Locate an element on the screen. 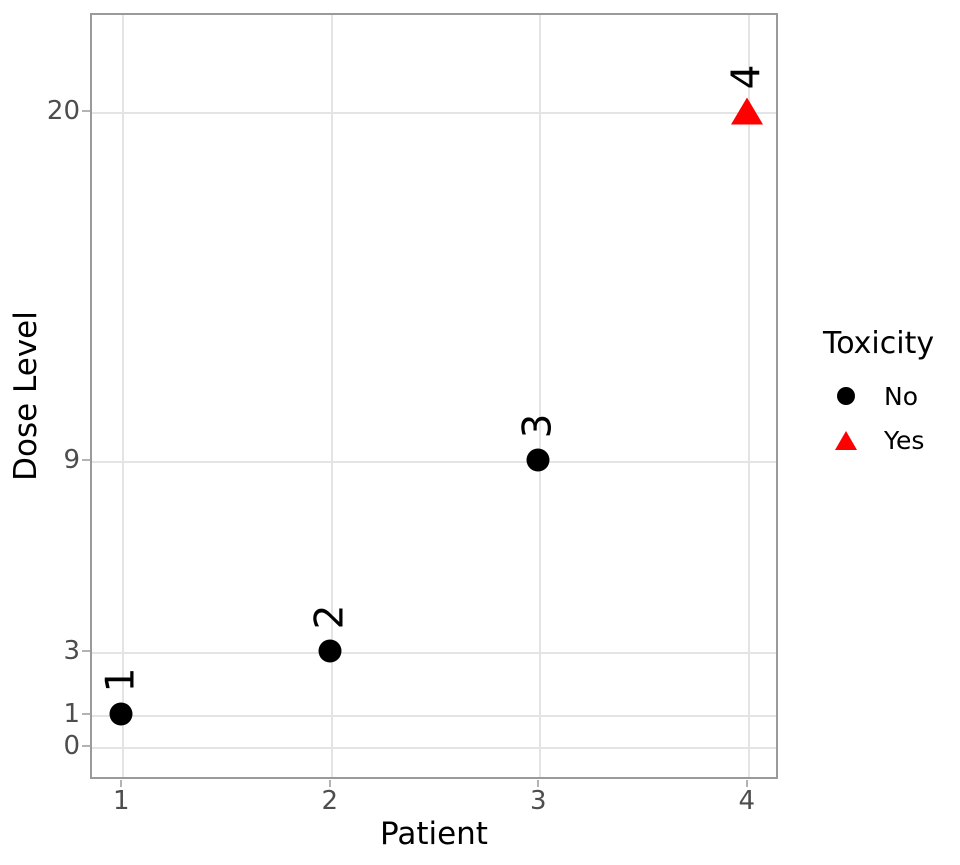 The width and height of the screenshot is (960, 865). legend-item-yes: Yes is located at coordinates (876, 440).